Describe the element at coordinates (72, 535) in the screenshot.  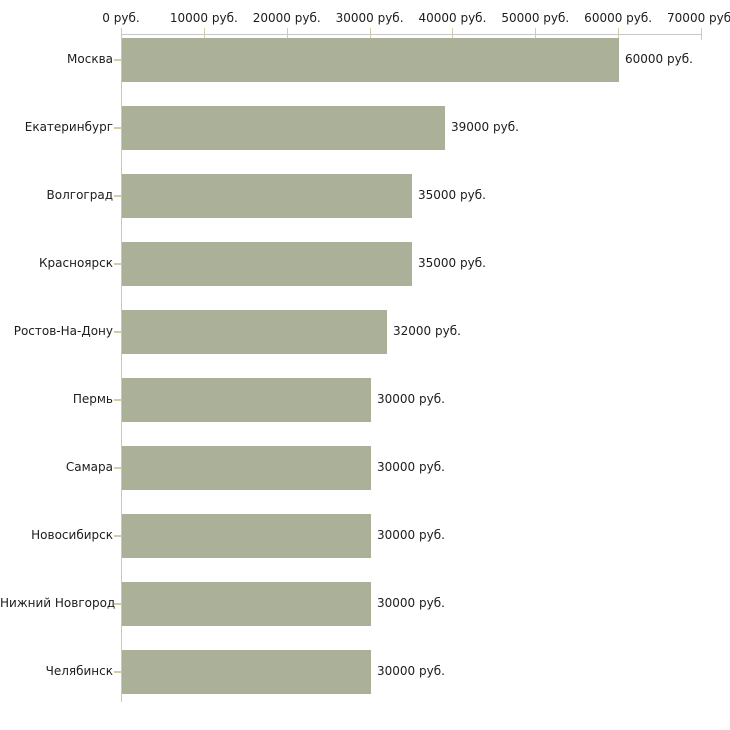
I see `category-label: Новосибирск` at that location.